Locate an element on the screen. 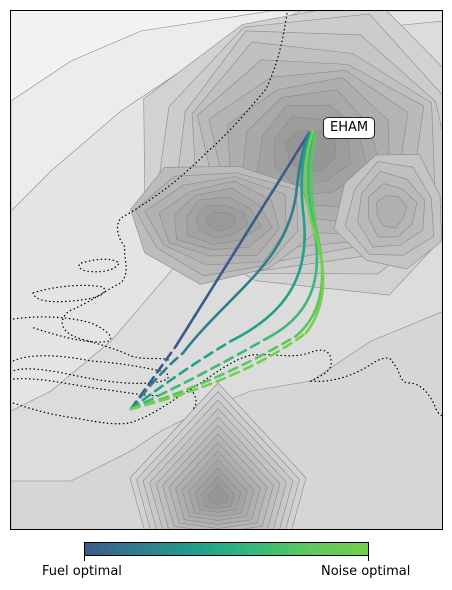 This screenshot has height=590, width=452. route-6-approach-segment is located at coordinates (314, 232).